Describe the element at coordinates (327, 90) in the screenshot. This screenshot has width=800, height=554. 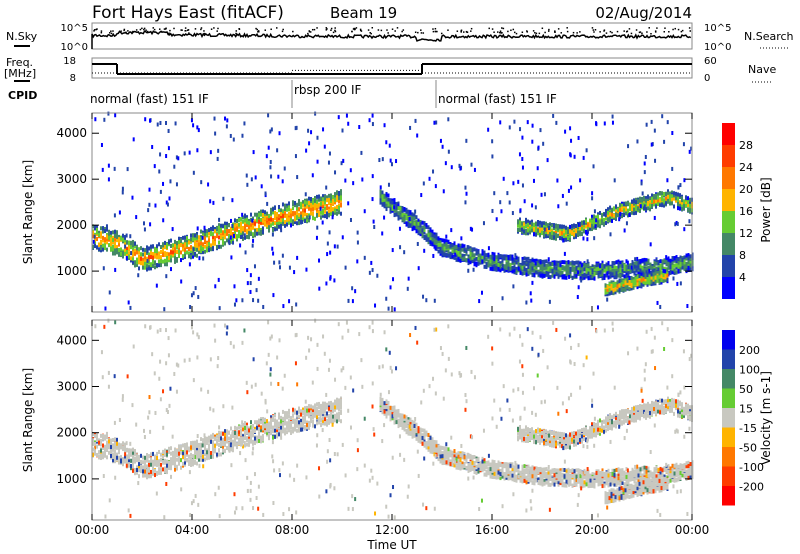
I see `cpid-segment-label: rbsp 200 IF` at that location.